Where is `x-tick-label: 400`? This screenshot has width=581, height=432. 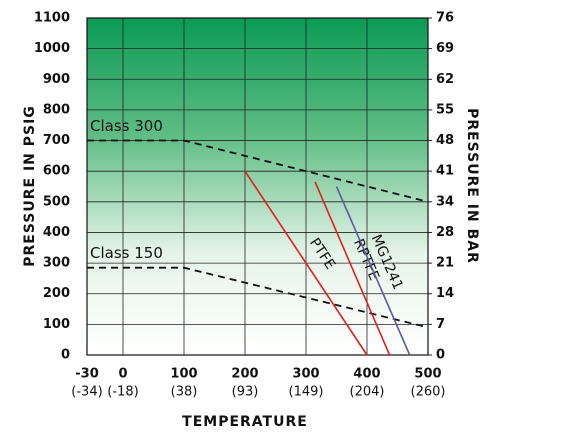
x-tick-label: 400 is located at coordinates (366, 374).